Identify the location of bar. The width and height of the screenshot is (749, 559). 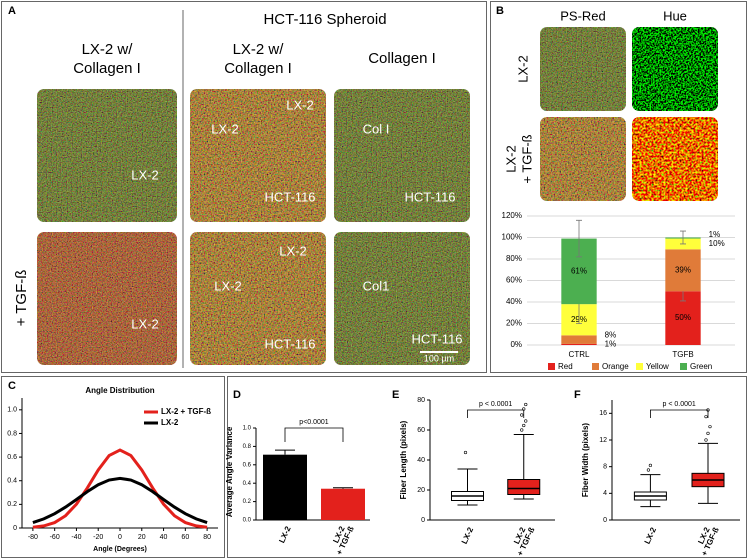
(343, 504).